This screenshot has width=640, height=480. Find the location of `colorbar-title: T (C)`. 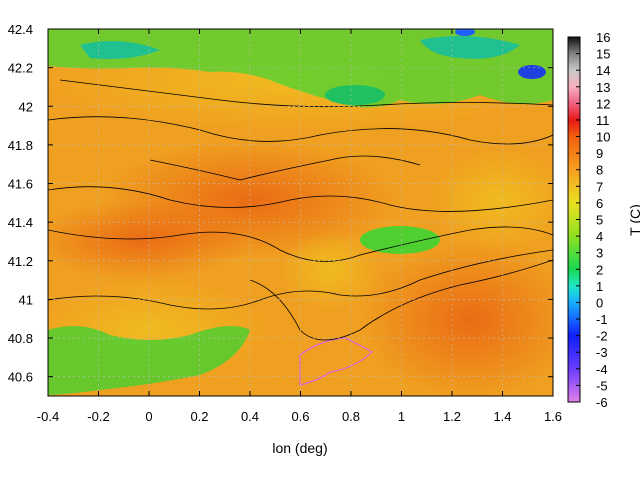

colorbar-title: T (C) is located at coordinates (633, 220).